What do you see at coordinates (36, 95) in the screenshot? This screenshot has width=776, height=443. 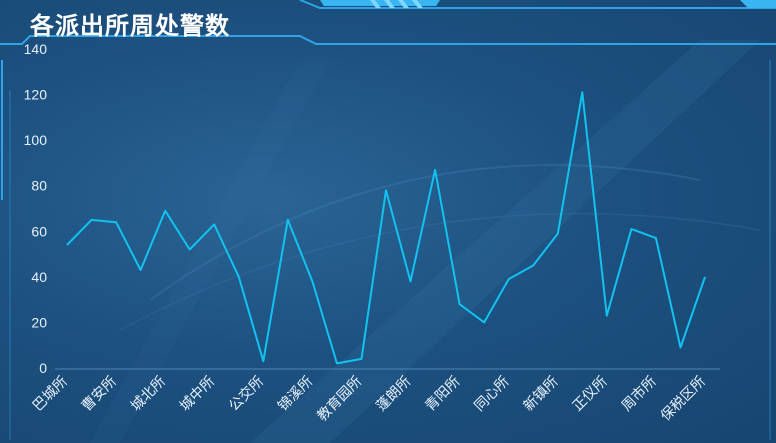 I see `y-tick-label: 120` at bounding box center [36, 95].